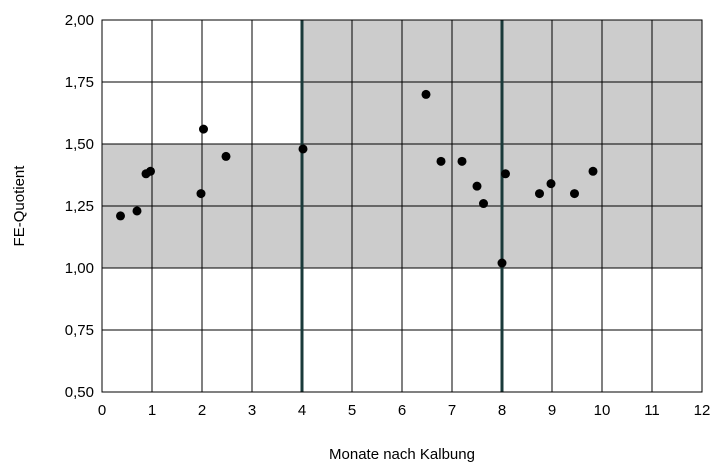 The height and width of the screenshot is (466, 711). I want to click on x-tick-label: 7, so click(452, 410).